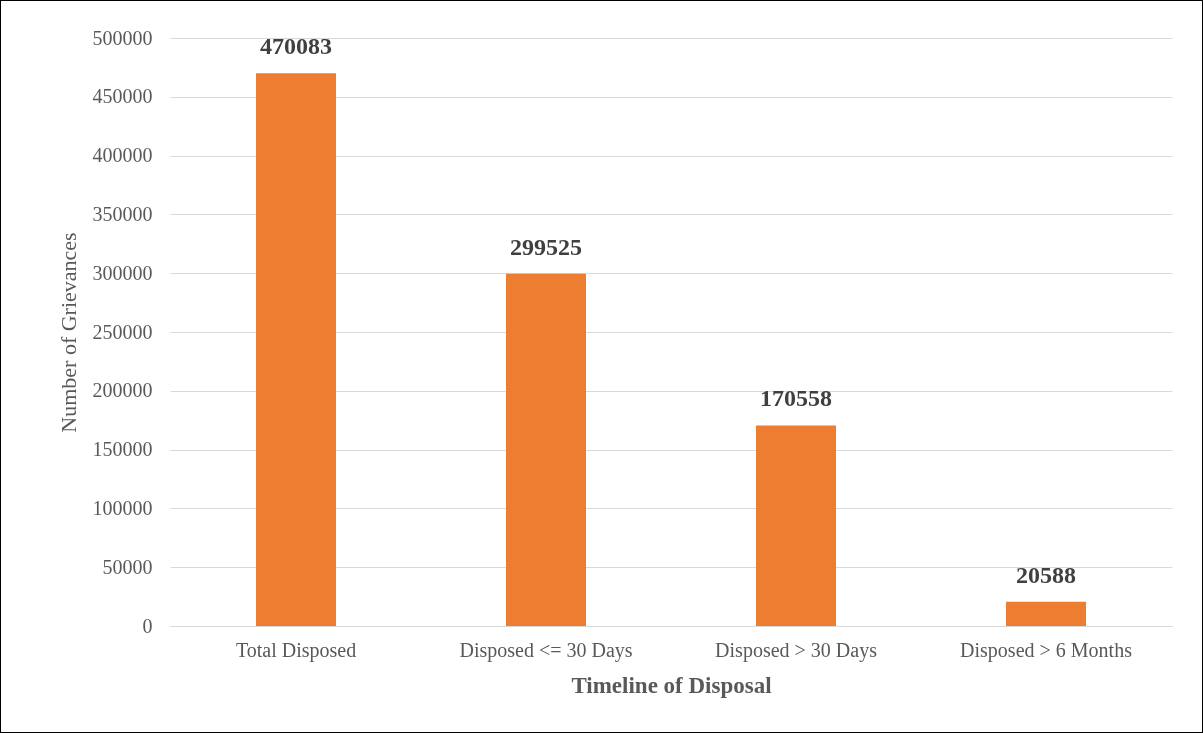  What do you see at coordinates (296, 46) in the screenshot?
I see `data-label: 470083` at bounding box center [296, 46].